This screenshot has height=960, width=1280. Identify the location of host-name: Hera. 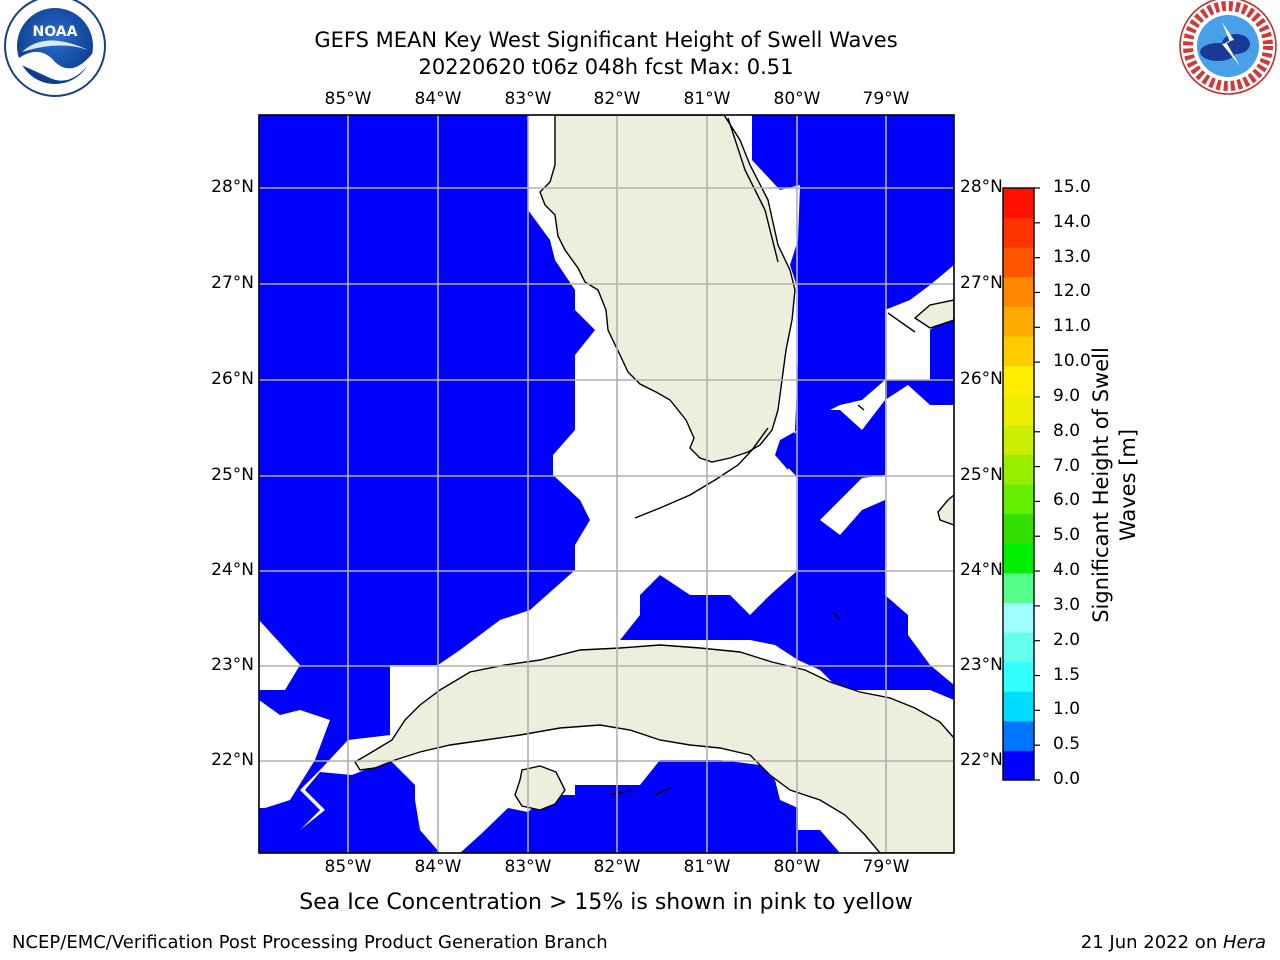
(1244, 942).